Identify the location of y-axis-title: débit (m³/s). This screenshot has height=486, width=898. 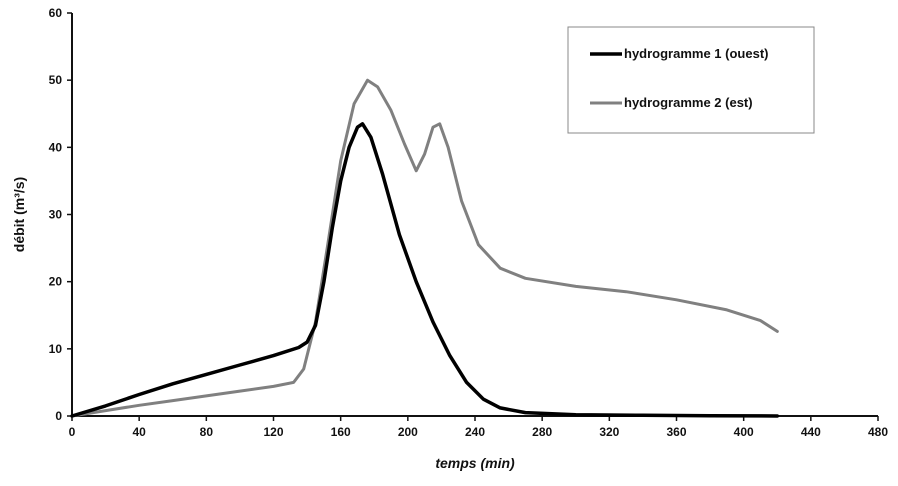
(19, 214).